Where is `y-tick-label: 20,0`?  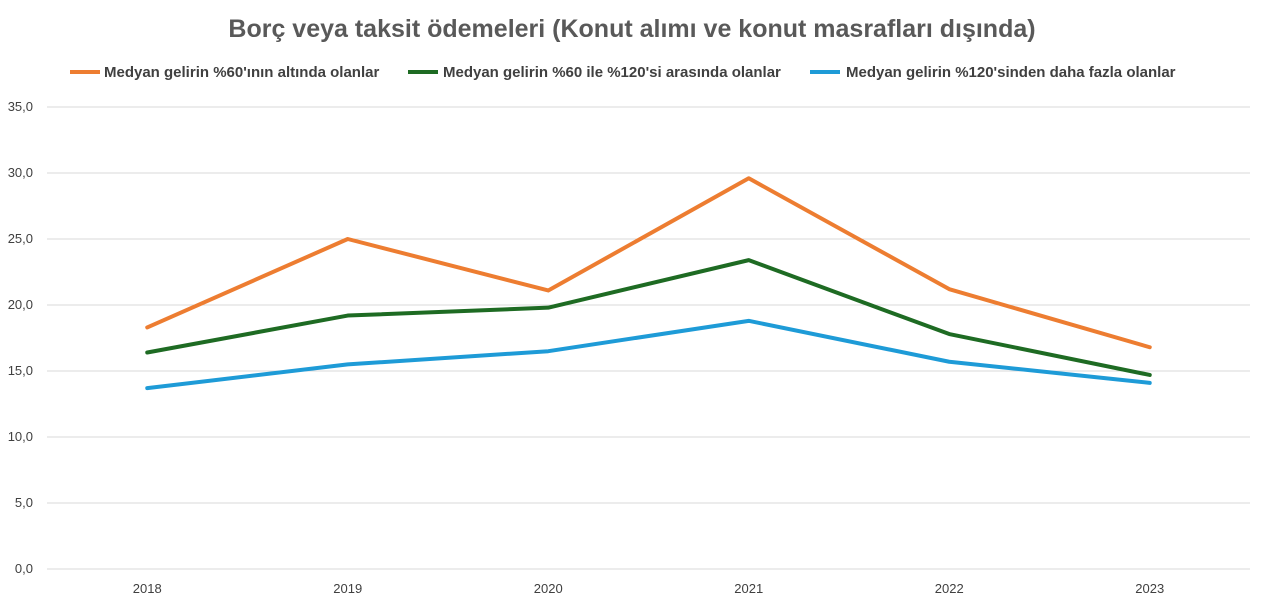 y-tick-label: 20,0 is located at coordinates (20, 304).